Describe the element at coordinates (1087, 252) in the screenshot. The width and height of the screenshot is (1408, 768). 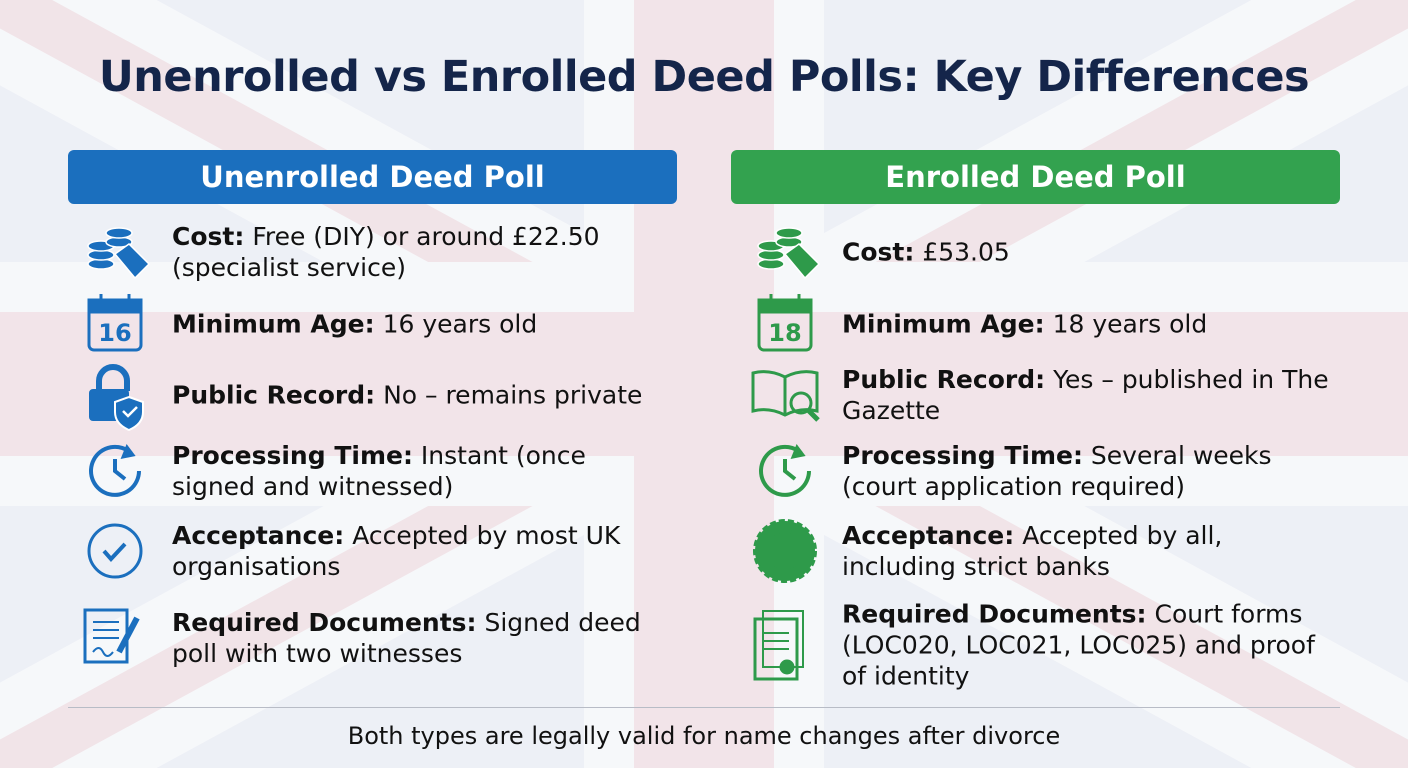
I see `row-text: Cost: £53.05` at that location.